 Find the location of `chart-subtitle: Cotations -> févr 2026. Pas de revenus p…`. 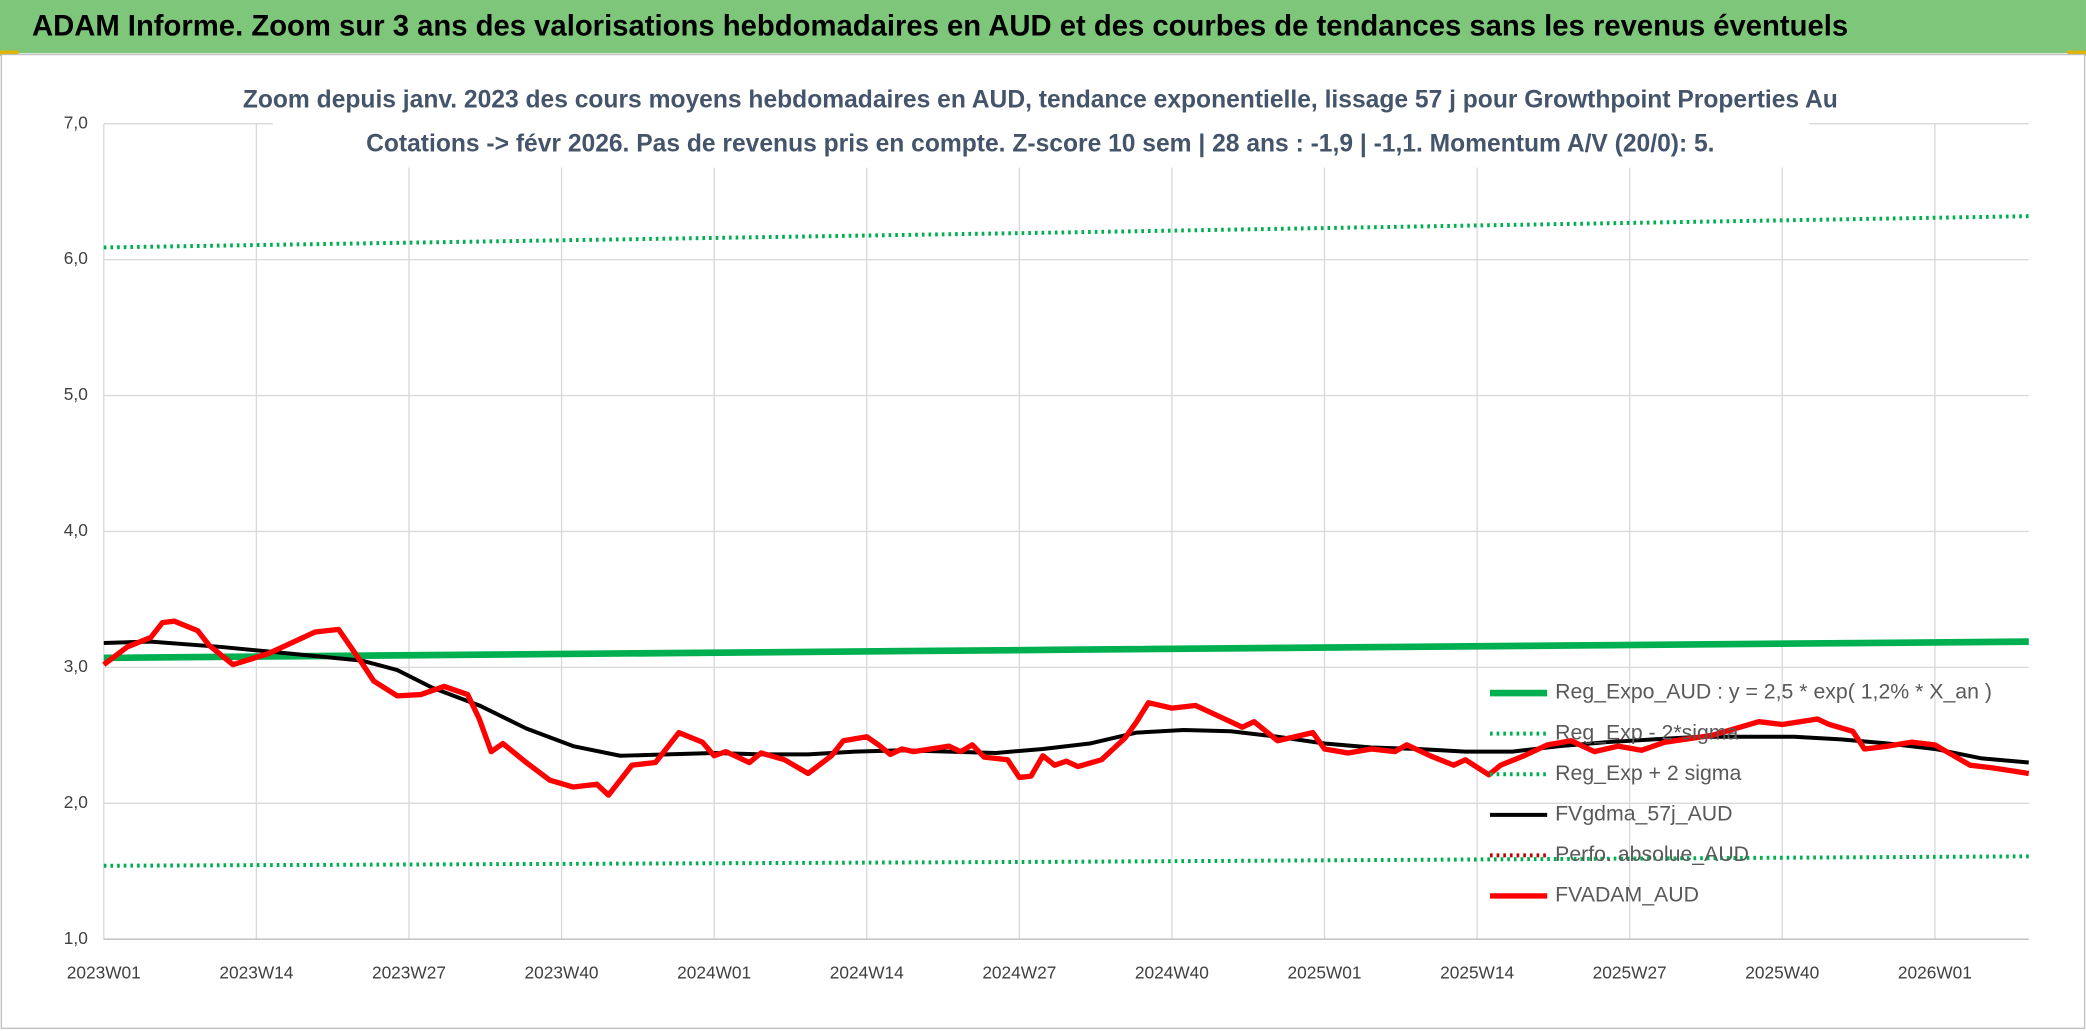

chart-subtitle: Cotations -> févr 2026. Pas de revenus p… is located at coordinates (1040, 144).